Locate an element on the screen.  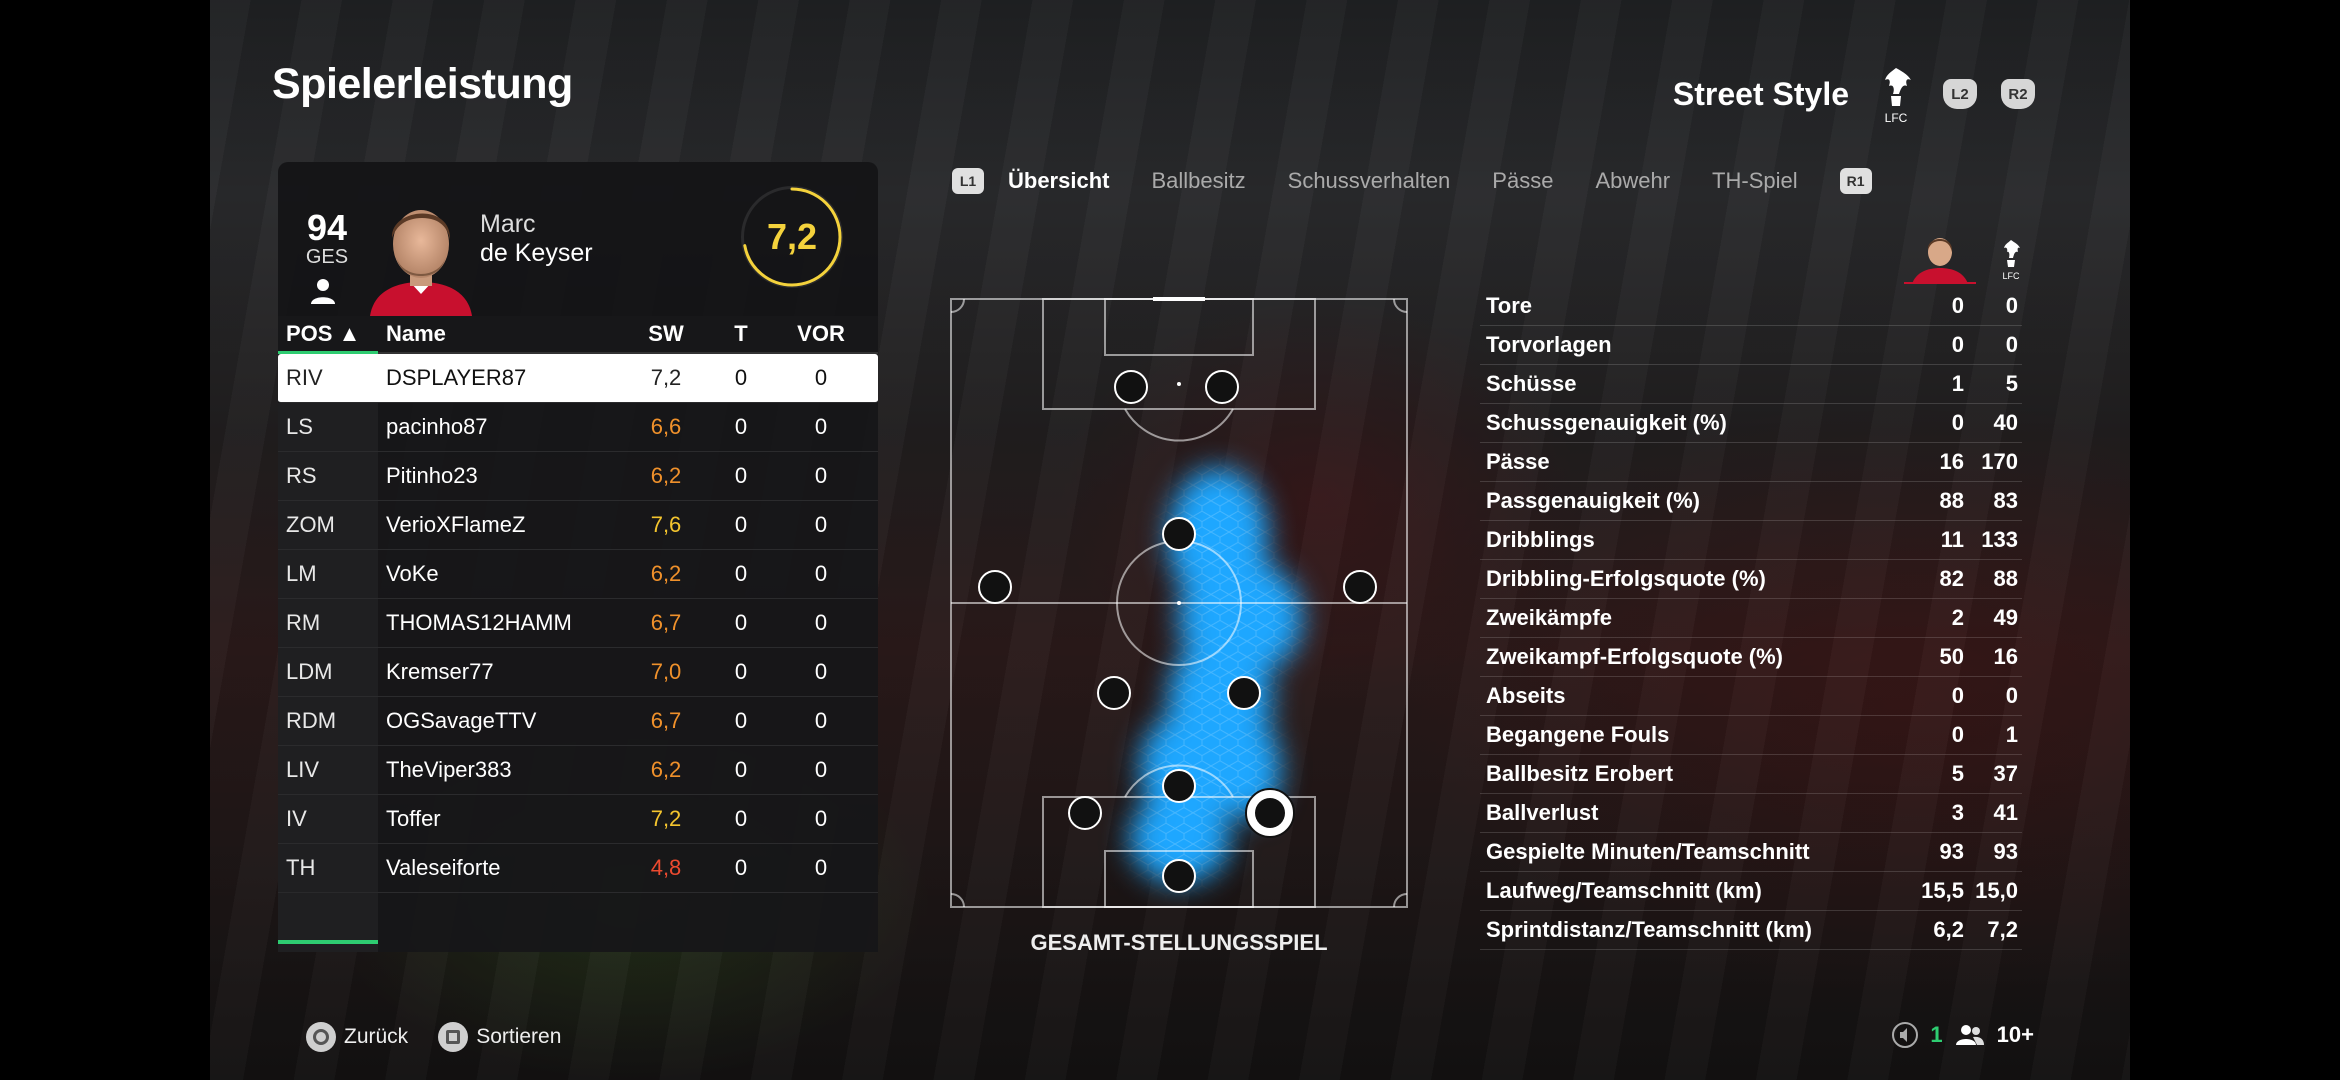
stat-team-value: 170 is located at coordinates (1999, 461).